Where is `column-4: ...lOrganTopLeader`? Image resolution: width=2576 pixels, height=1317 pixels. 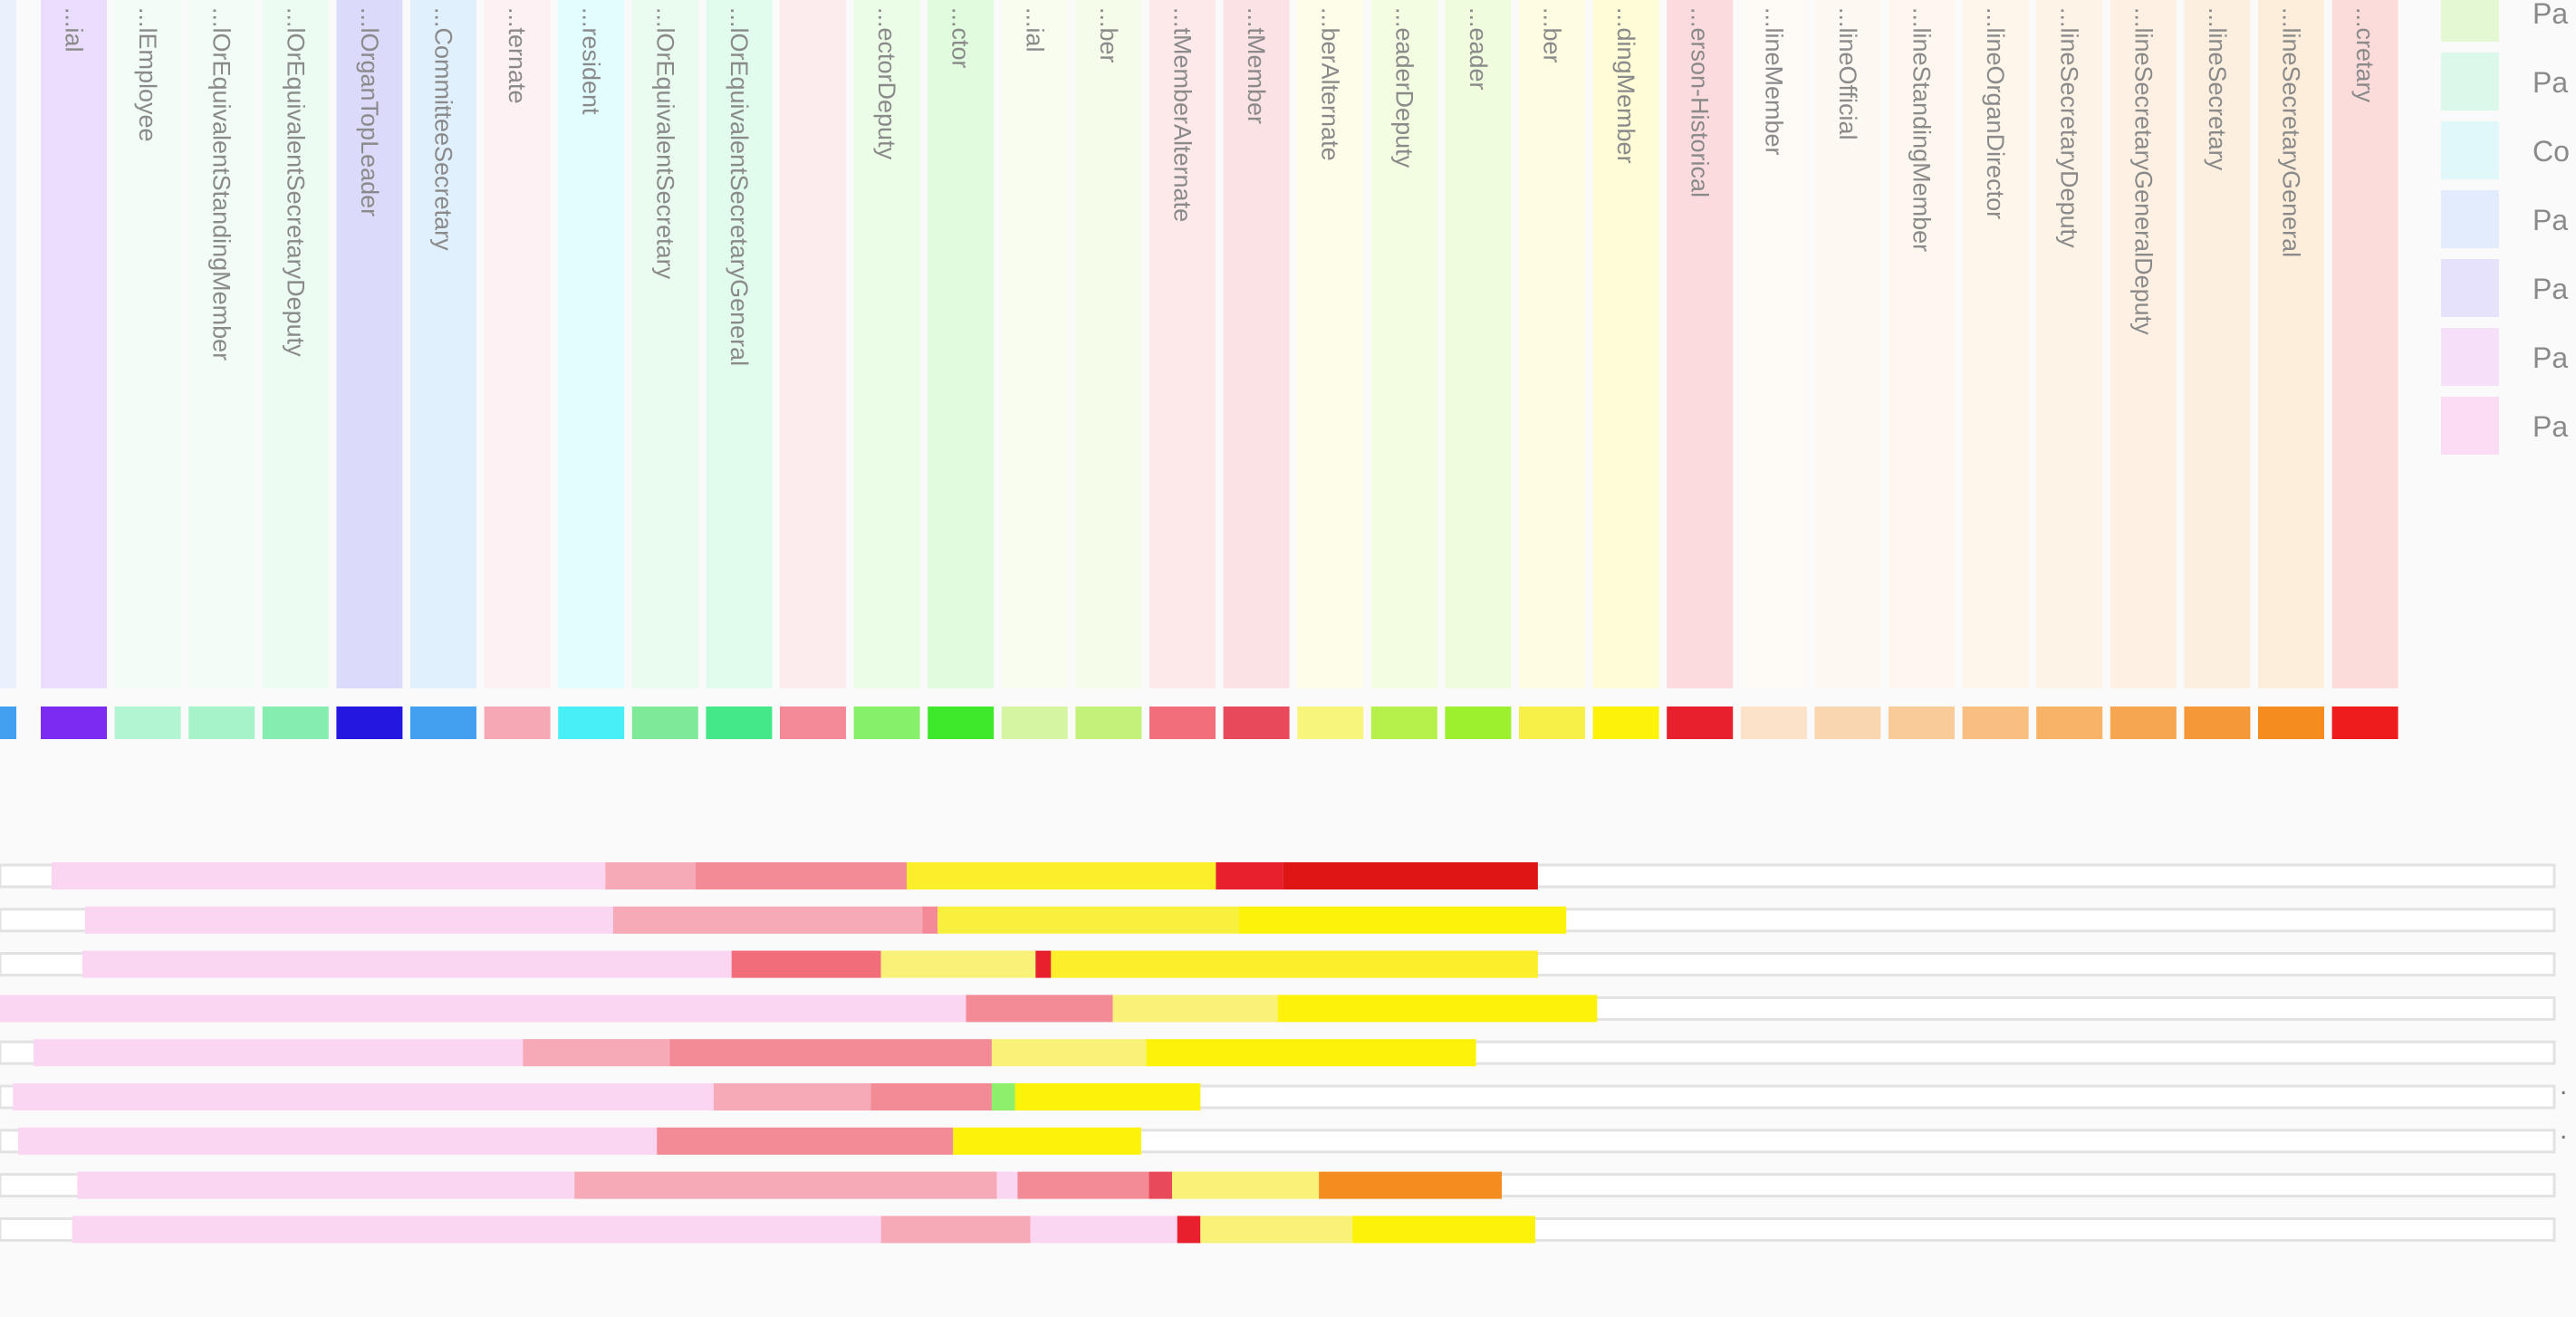
column-4: ...lOrganTopLeader is located at coordinates (369, 369).